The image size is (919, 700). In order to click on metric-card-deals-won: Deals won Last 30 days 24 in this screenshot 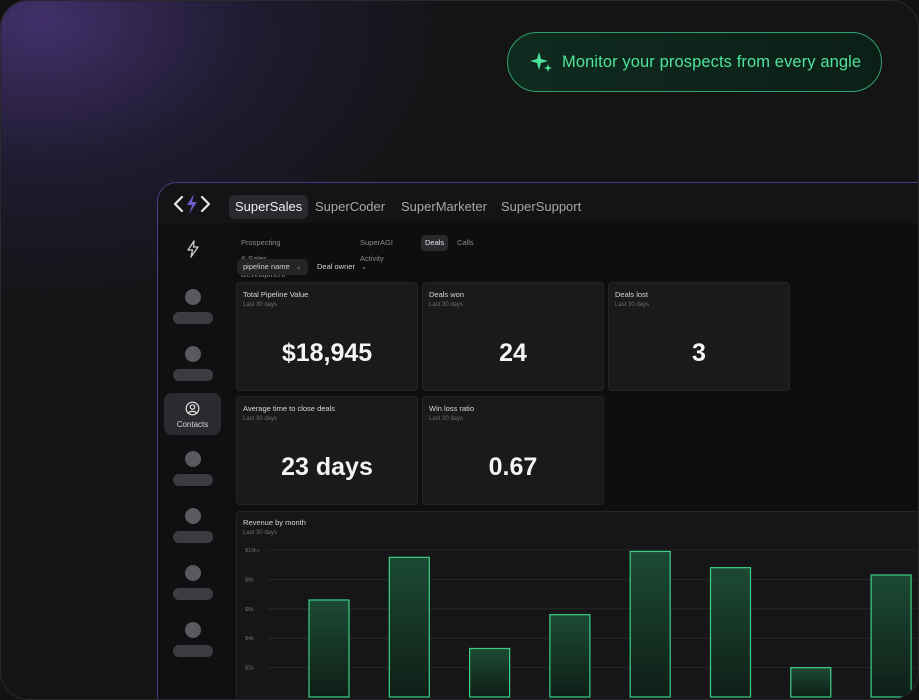, I will do `click(513, 336)`.